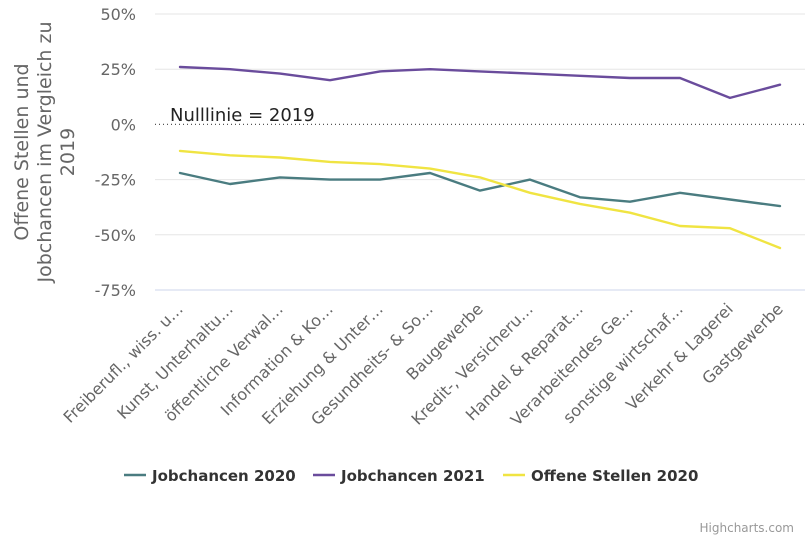  Describe the element at coordinates (115, 152) in the screenshot. I see `y-axis-tick-labels: 50% 25% 0% -25% -50% -75%` at that location.